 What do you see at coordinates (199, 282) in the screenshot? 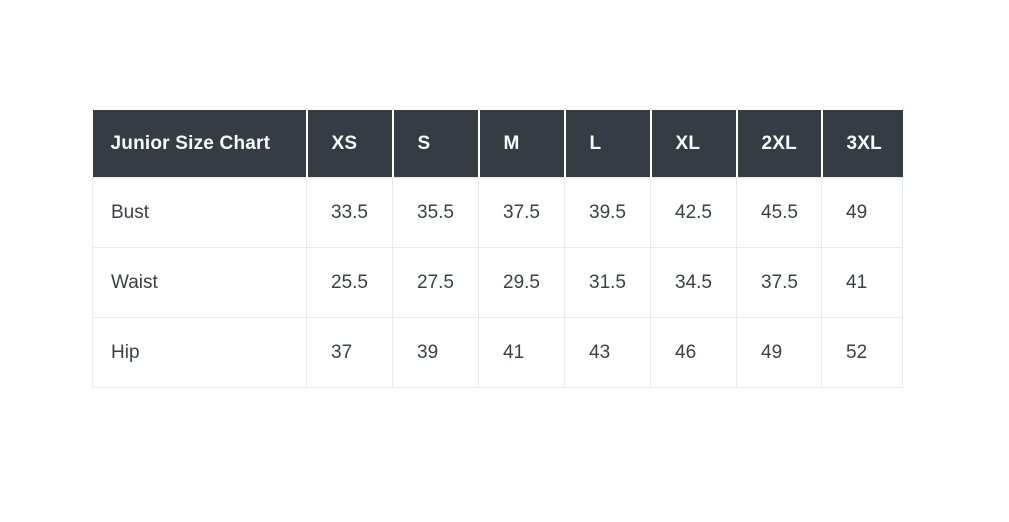
I see `row-label-waist: Waist` at bounding box center [199, 282].